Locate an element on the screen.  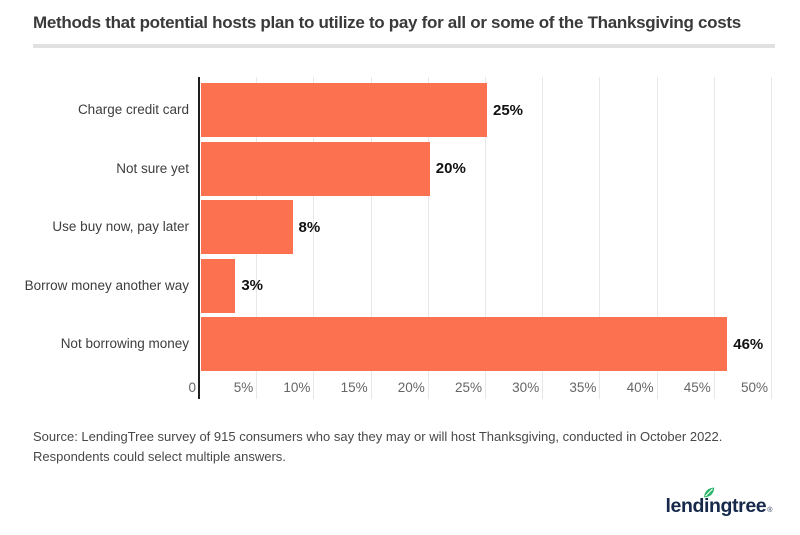
leaf-icon is located at coordinates (708, 492).